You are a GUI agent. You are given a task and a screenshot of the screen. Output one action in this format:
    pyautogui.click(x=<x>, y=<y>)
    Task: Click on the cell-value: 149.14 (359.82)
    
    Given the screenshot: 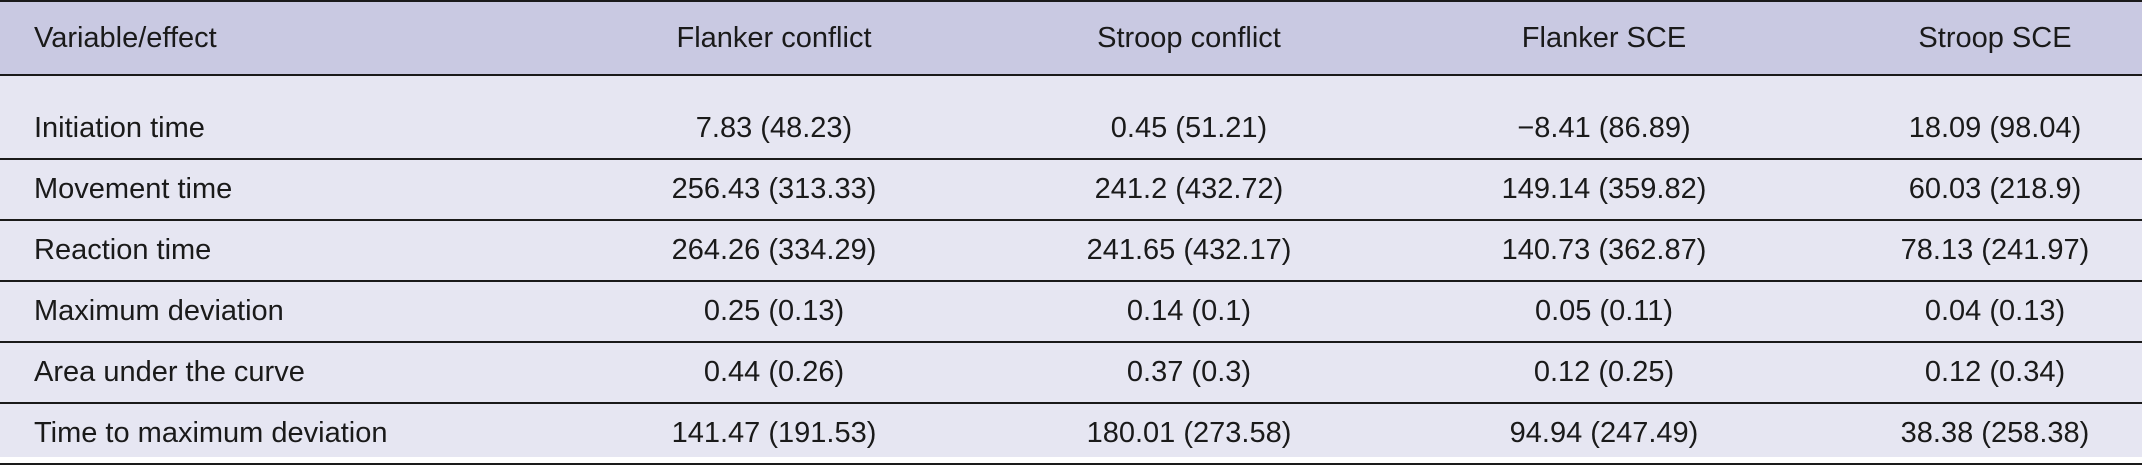 What is the action you would take?
    pyautogui.click(x=1604, y=190)
    